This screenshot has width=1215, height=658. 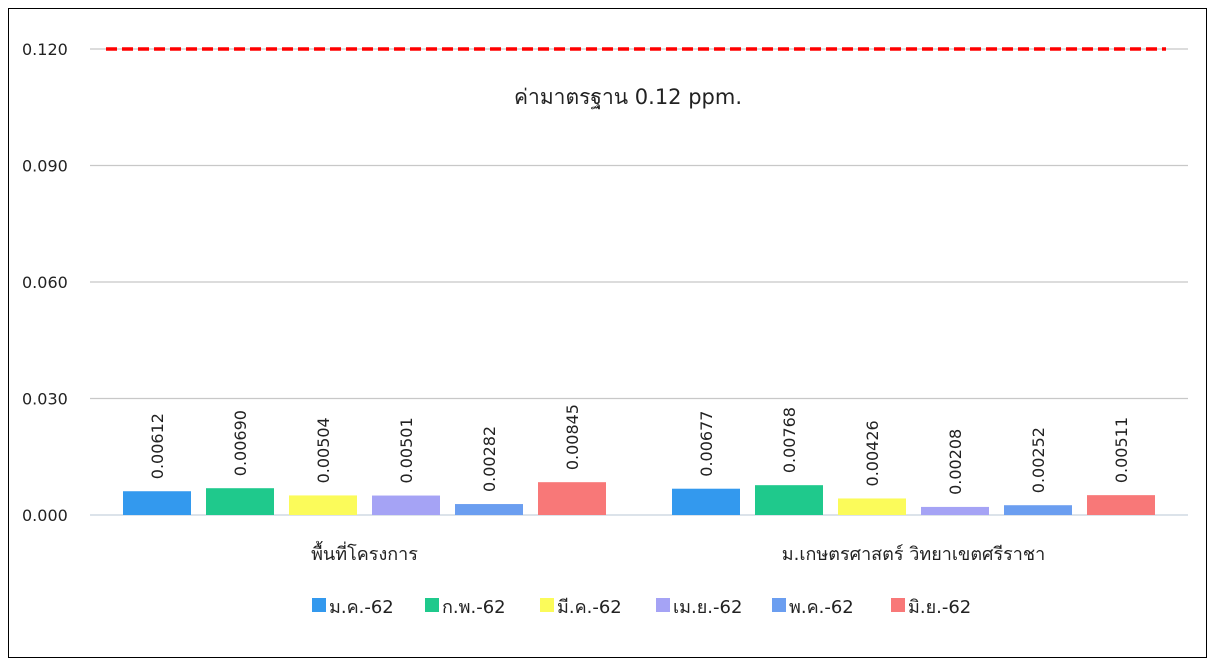 What do you see at coordinates (707, 607) in the screenshot?
I see `legend-label: เม.ย.-62` at bounding box center [707, 607].